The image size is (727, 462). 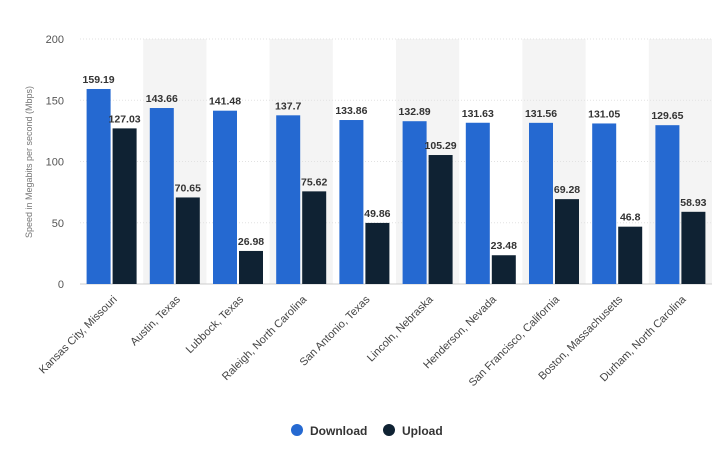 I want to click on y-axis-ticks: 0 50 100 150 200, so click(x=55, y=162).